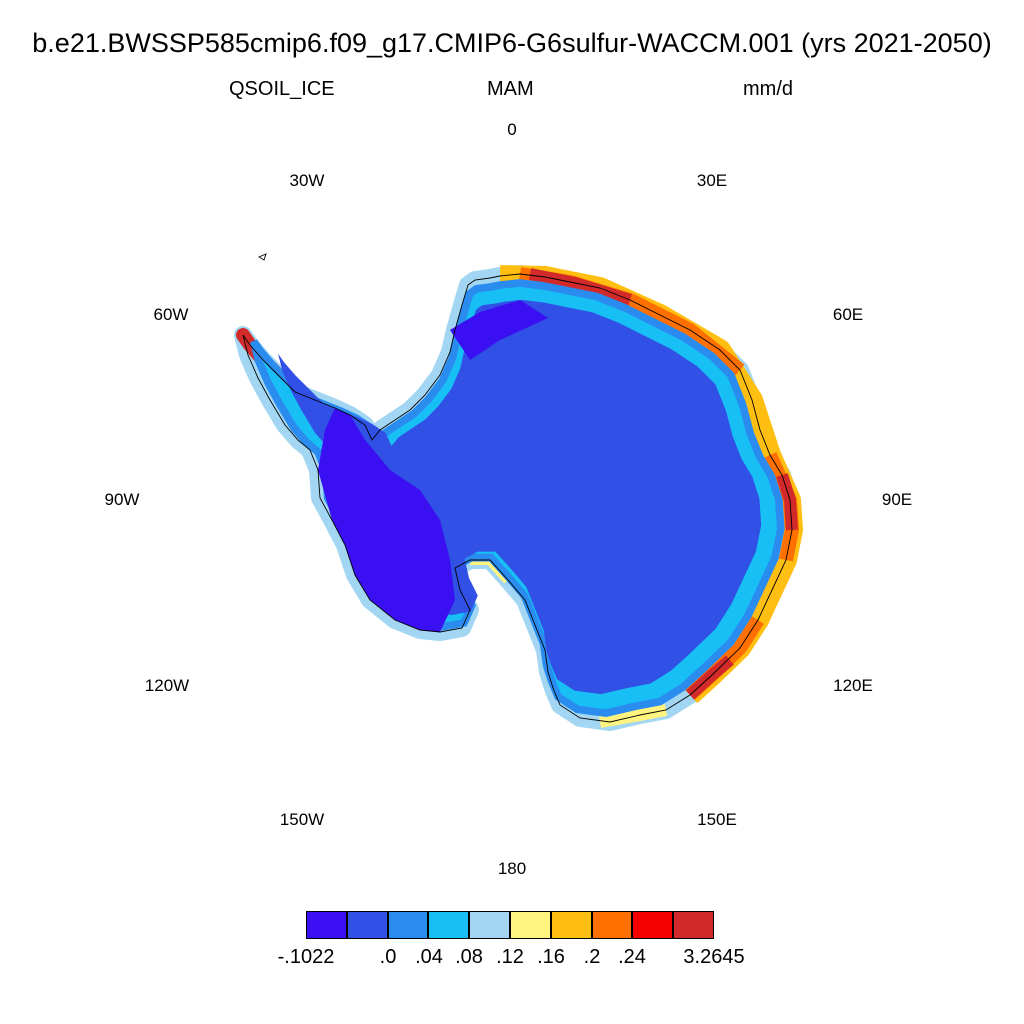 The height and width of the screenshot is (1024, 1024). What do you see at coordinates (510, 957) in the screenshot?
I see `colorbar-label: .12` at bounding box center [510, 957].